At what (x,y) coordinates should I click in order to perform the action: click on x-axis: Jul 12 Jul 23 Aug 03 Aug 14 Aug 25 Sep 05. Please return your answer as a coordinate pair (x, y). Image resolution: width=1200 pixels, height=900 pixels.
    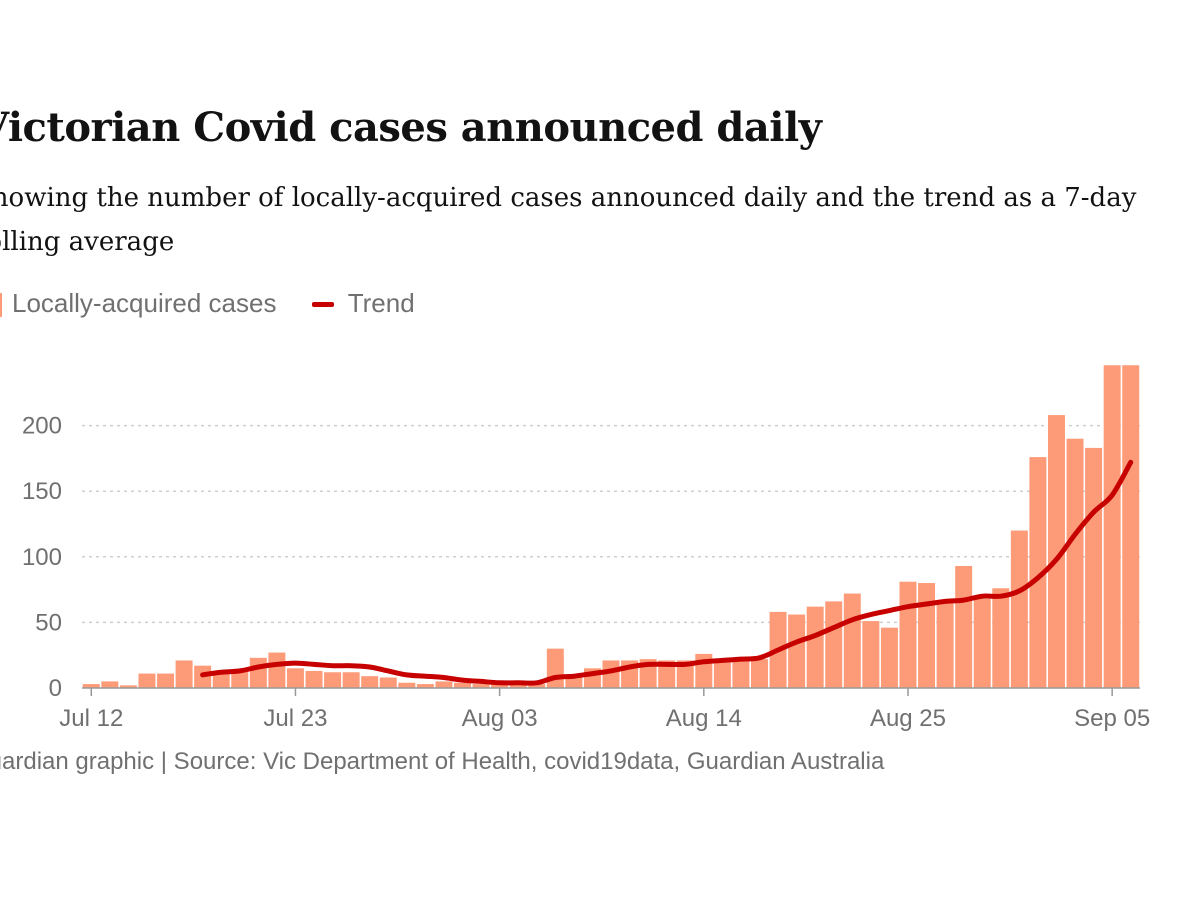
    Looking at the image, I should click on (604, 709).